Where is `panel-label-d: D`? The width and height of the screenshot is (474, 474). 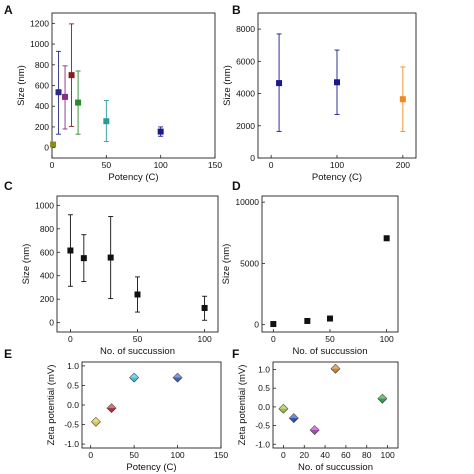
panel-label-d: D is located at coordinates (236, 186).